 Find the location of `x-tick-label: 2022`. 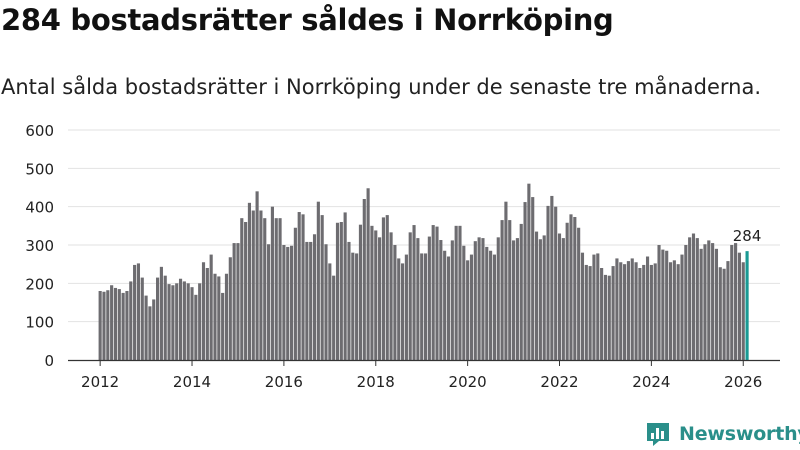

x-tick-label: 2022 is located at coordinates (559, 382).